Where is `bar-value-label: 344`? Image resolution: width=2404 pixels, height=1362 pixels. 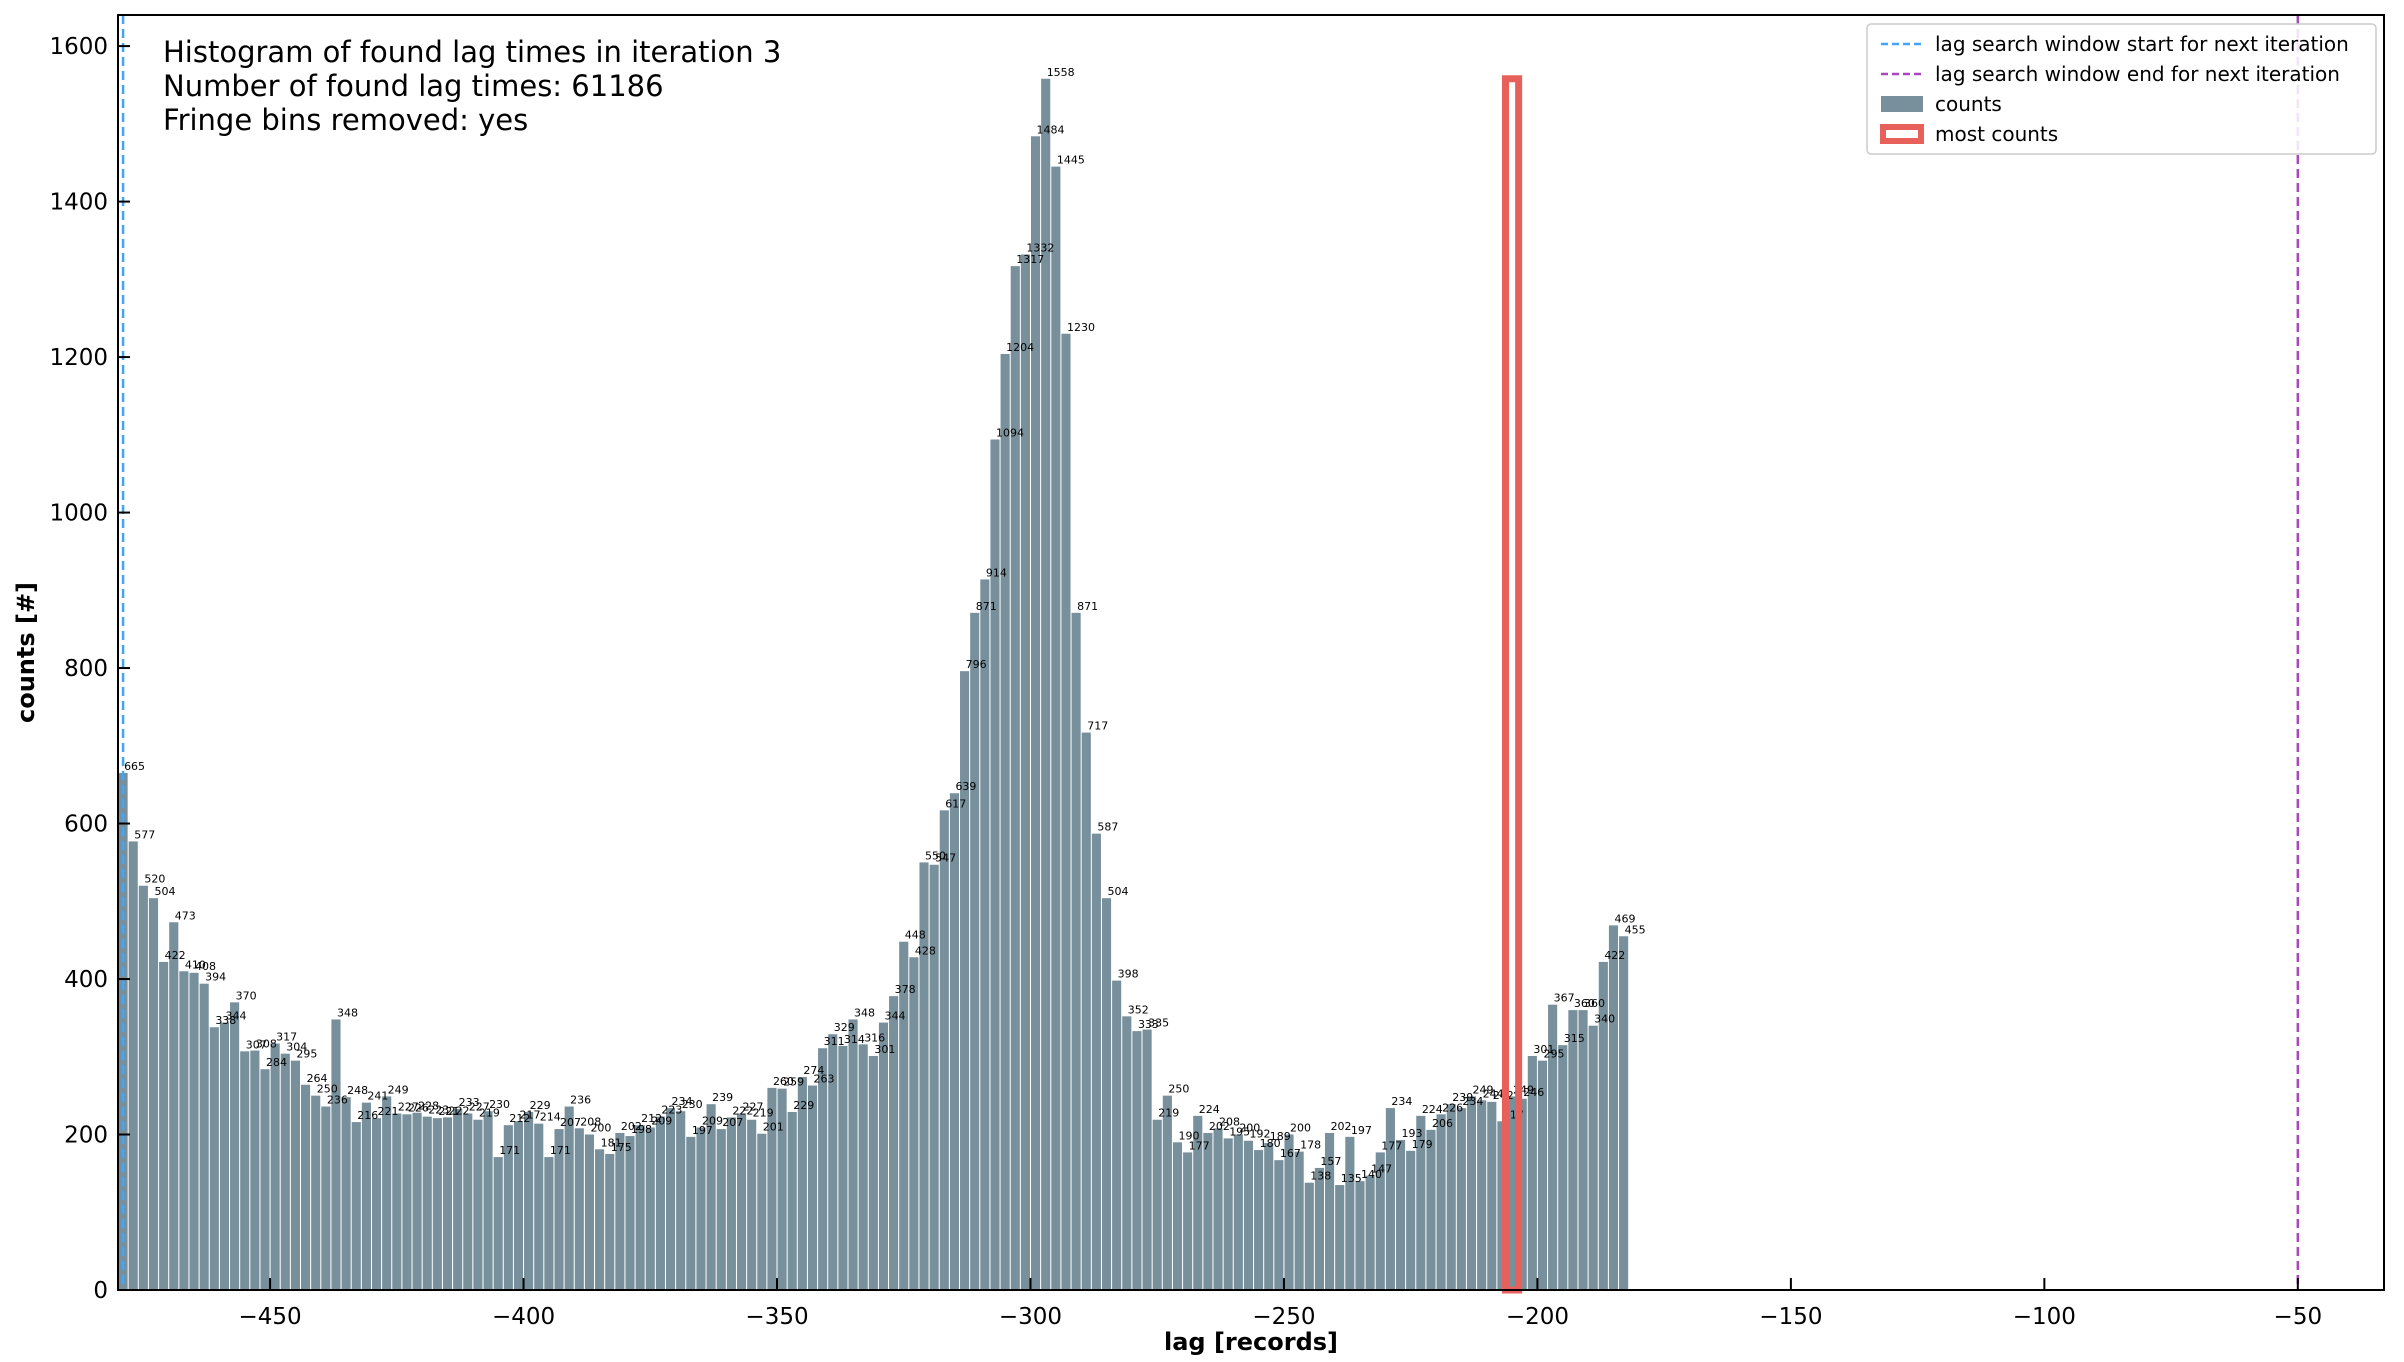 bar-value-label: 344 is located at coordinates (235, 1016).